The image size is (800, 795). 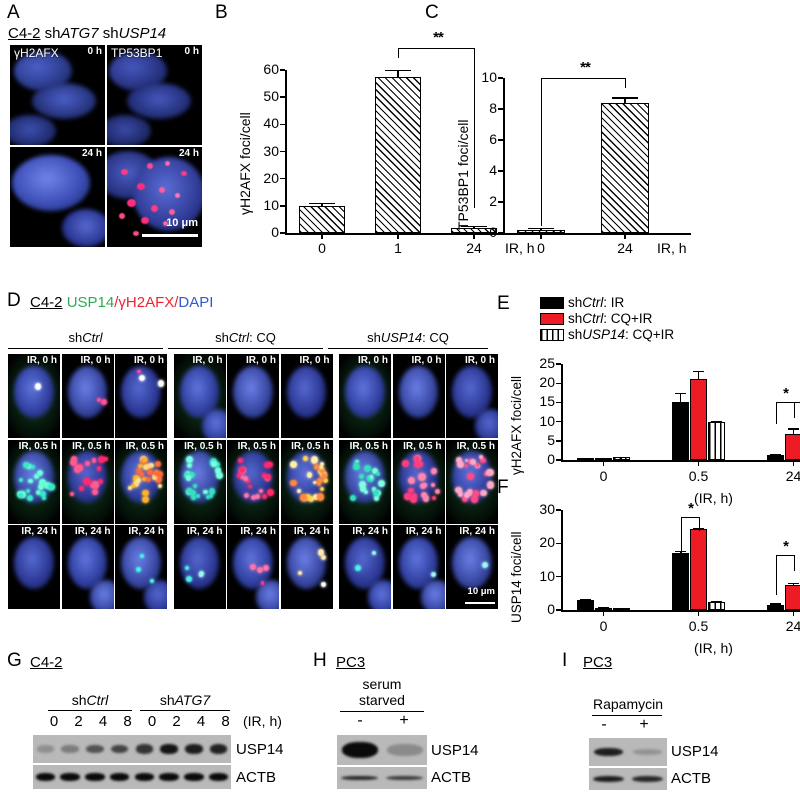 What do you see at coordinates (142, 33) in the screenshot?
I see `panel-a-gene2: USP14` at bounding box center [142, 33].